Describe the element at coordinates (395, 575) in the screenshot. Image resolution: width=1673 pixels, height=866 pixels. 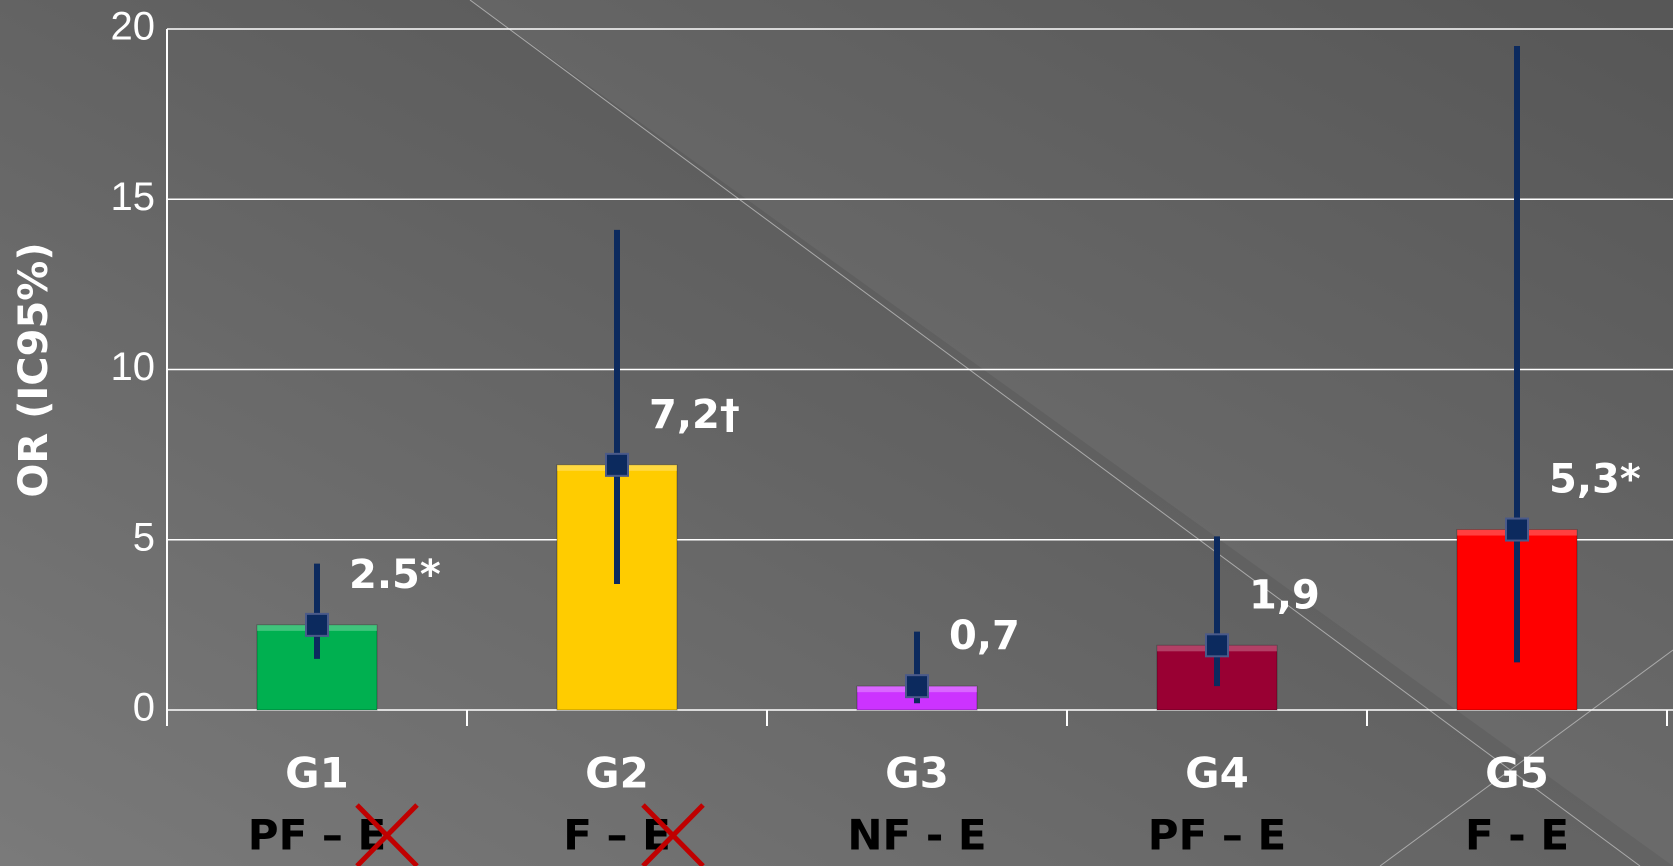
I see `value-label: 2.5*` at that location.